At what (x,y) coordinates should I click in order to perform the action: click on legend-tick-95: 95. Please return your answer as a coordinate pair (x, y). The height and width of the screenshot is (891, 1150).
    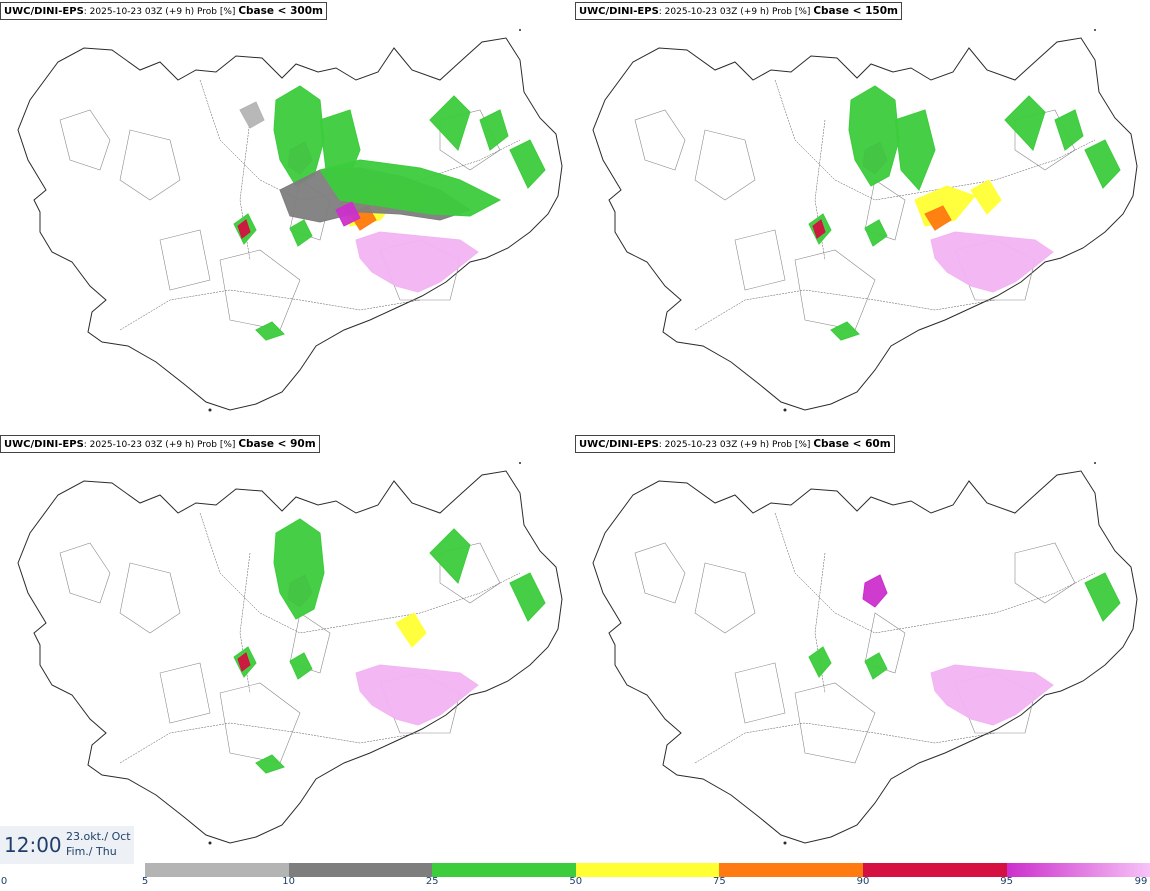
    Looking at the image, I should click on (1006, 881).